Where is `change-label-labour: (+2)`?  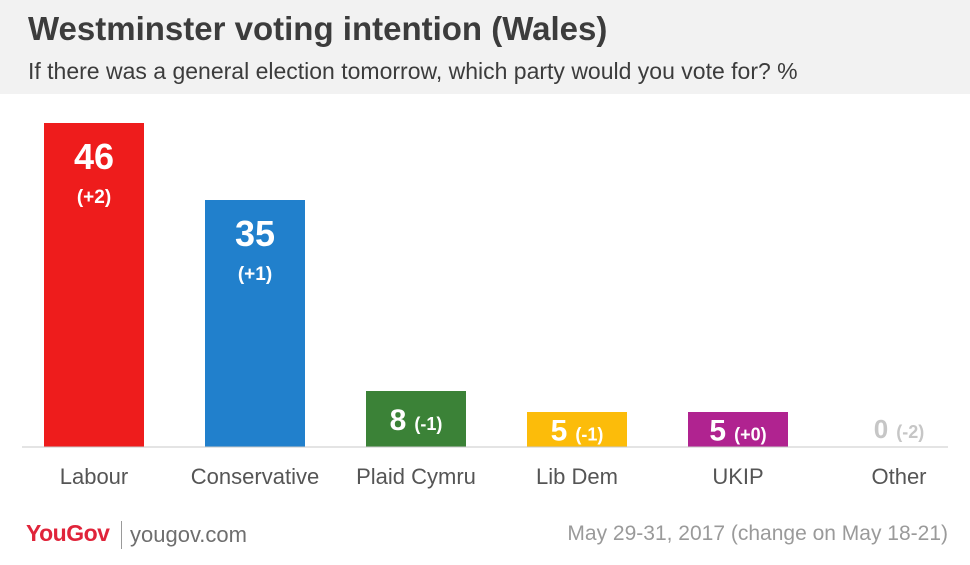
change-label-labour: (+2) is located at coordinates (94, 197).